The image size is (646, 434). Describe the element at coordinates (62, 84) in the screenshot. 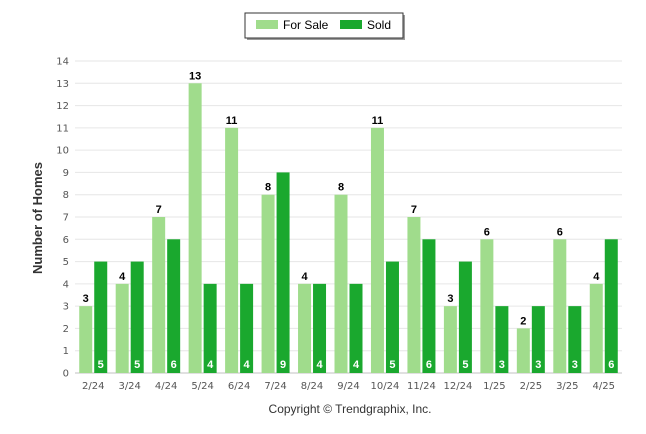

I see `y-tick-label: 13` at that location.